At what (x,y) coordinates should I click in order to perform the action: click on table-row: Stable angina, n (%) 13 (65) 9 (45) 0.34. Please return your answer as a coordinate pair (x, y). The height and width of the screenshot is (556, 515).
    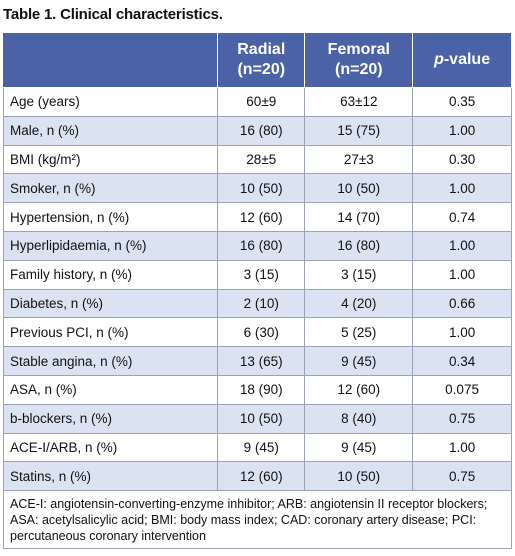
    Looking at the image, I should click on (257, 361).